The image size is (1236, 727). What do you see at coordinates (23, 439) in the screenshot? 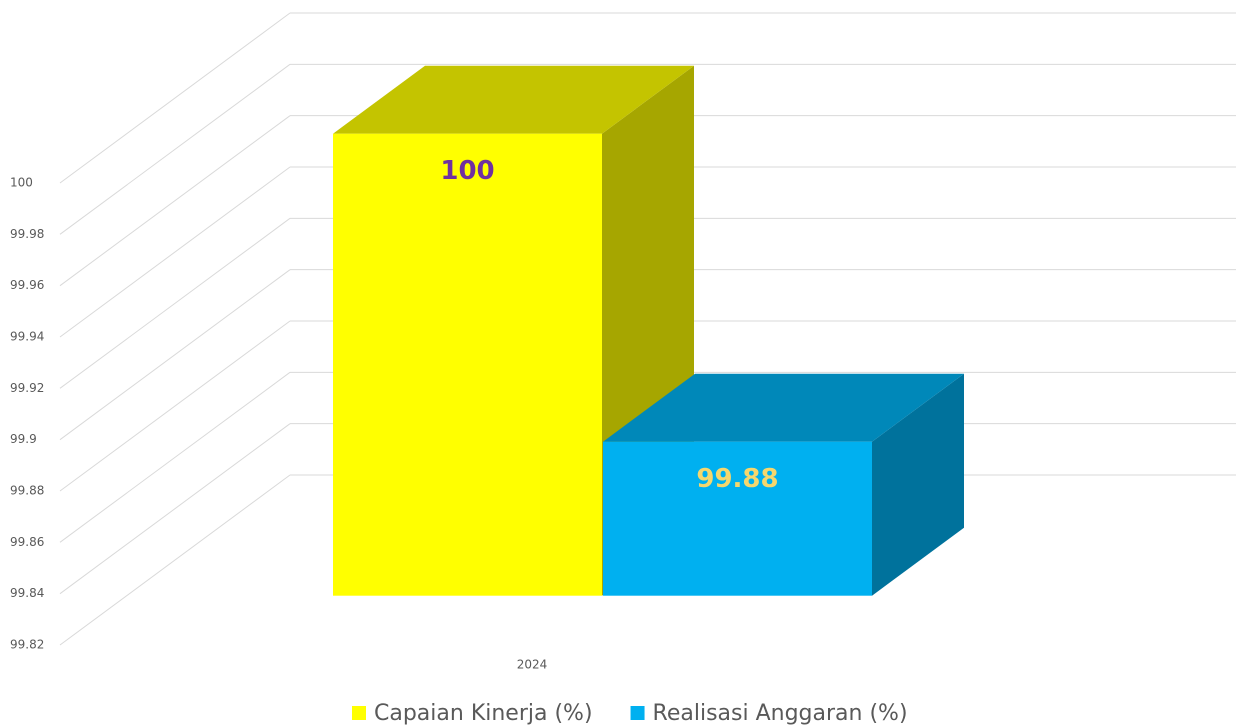
I see `y-tick-label: 99.9` at bounding box center [23, 439].